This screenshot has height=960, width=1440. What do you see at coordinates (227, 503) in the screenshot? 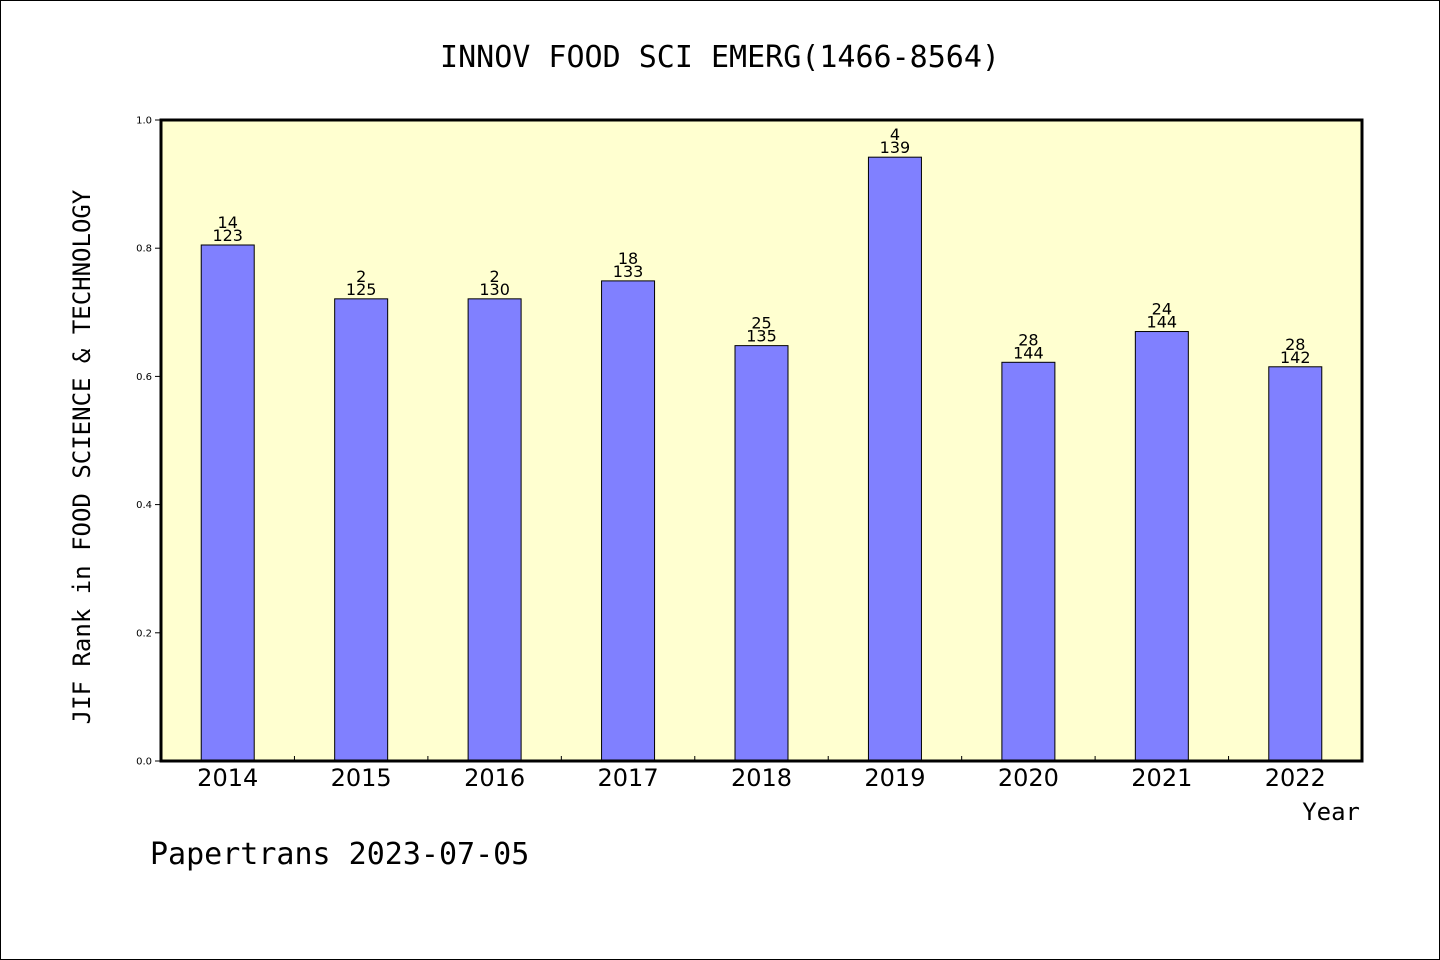
I see `bar-2014` at bounding box center [227, 503].